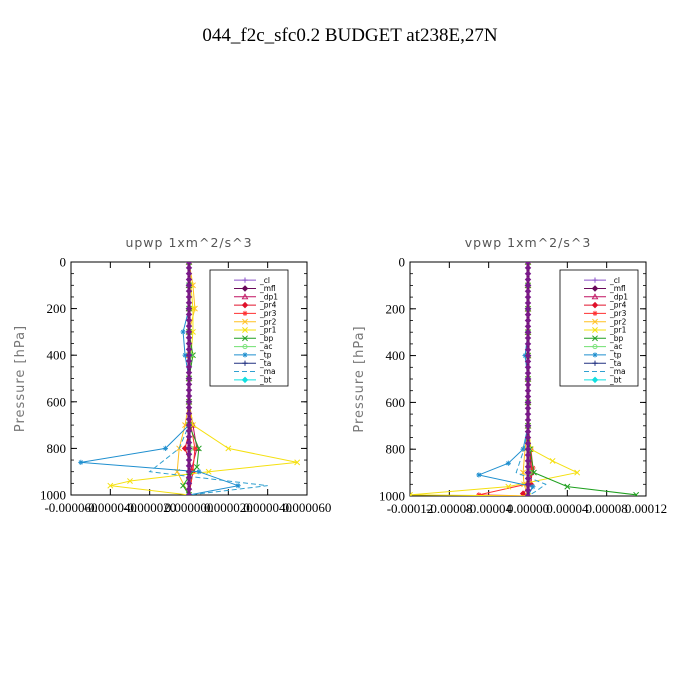  What do you see at coordinates (528, 242) in the screenshot?
I see `panel-title: vpwp 1xm^2/s^3` at bounding box center [528, 242].